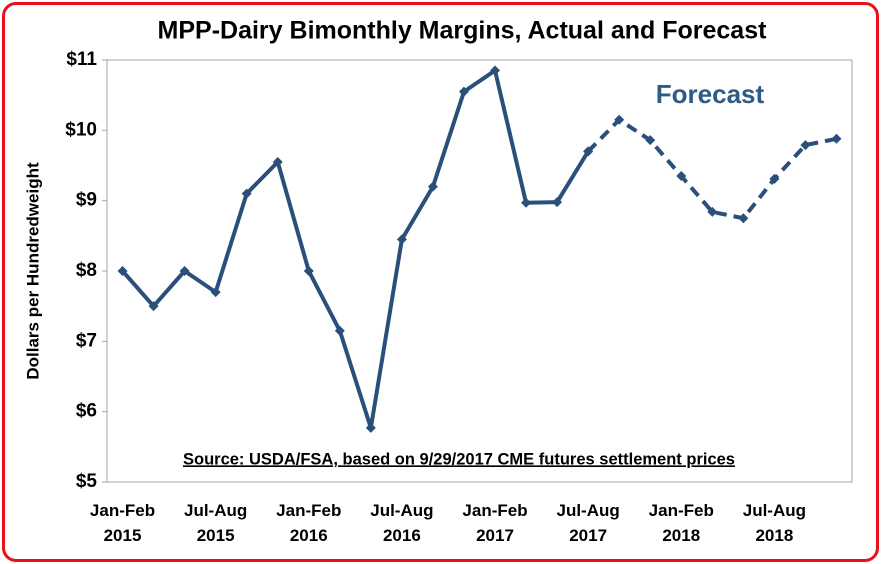  What do you see at coordinates (309, 523) in the screenshot?
I see `x-tick-label: Jan-Feb 2016` at bounding box center [309, 523].